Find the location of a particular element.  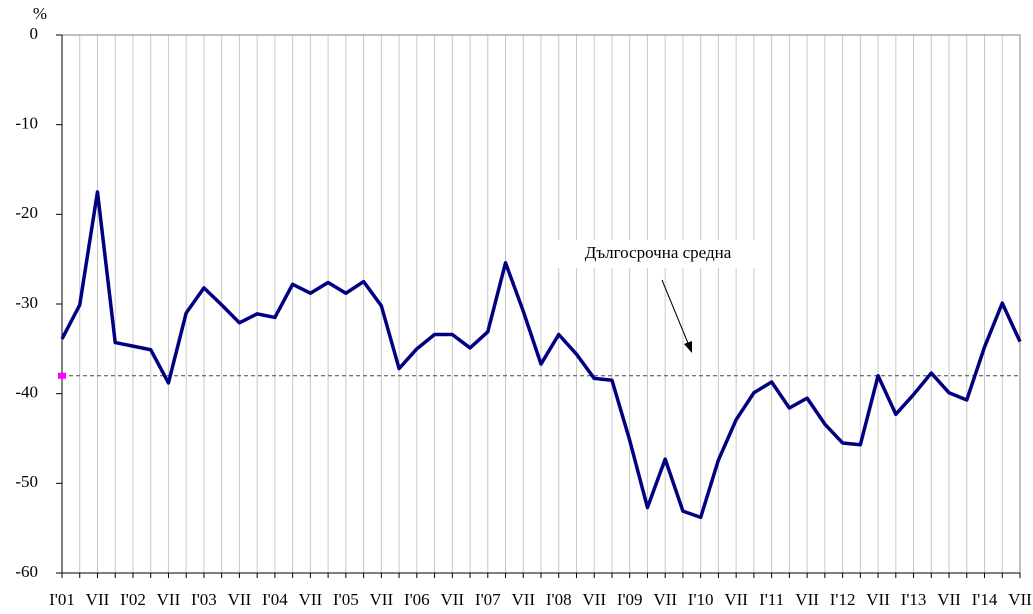

annotation-box is located at coordinates (658, 254).